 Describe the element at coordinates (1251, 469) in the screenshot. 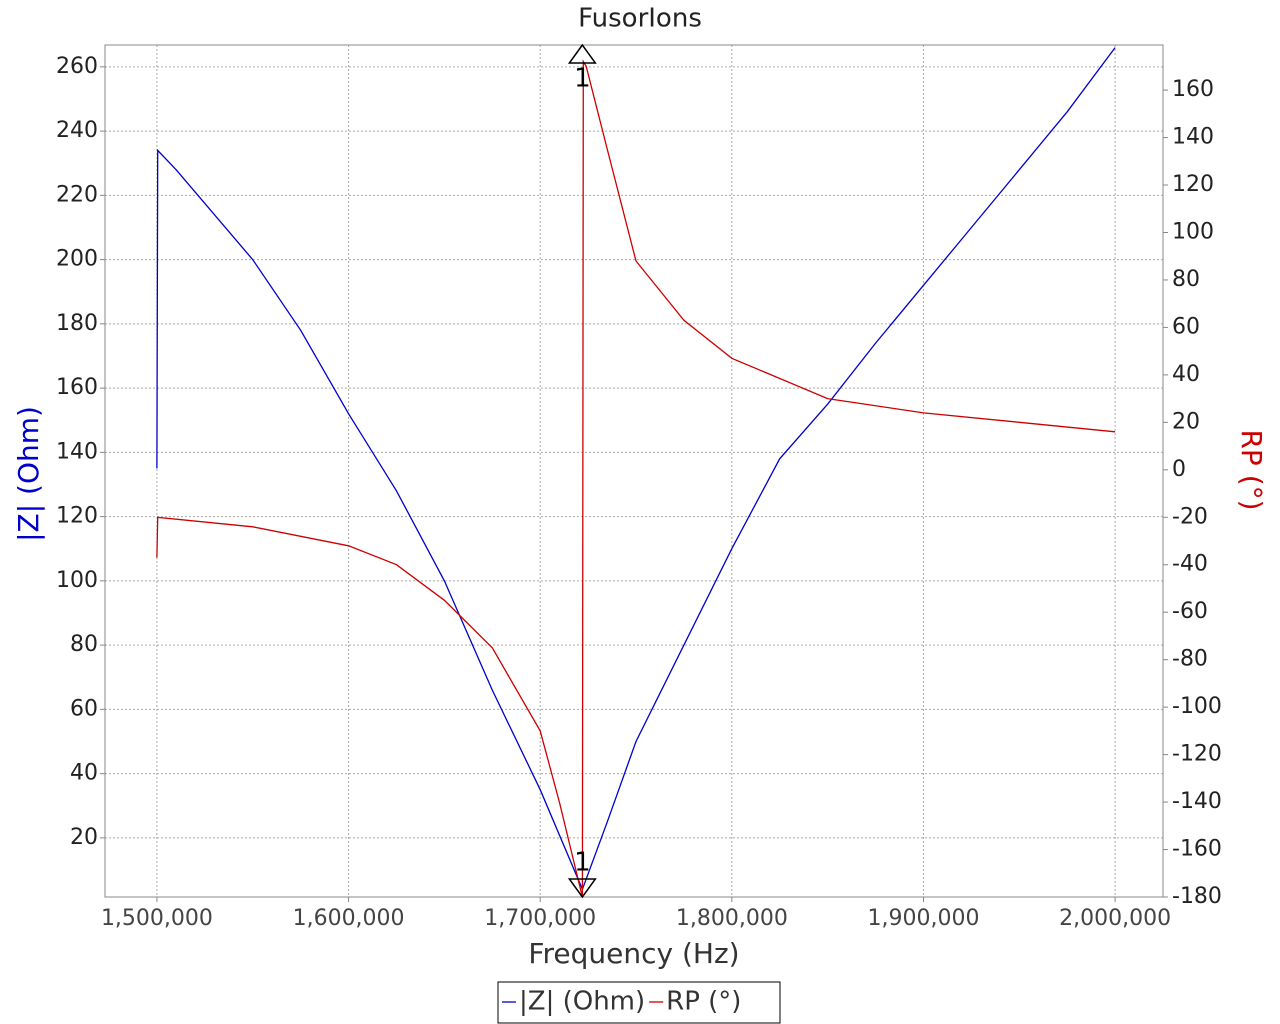

I see `y2-axis-label: RP (°)` at that location.